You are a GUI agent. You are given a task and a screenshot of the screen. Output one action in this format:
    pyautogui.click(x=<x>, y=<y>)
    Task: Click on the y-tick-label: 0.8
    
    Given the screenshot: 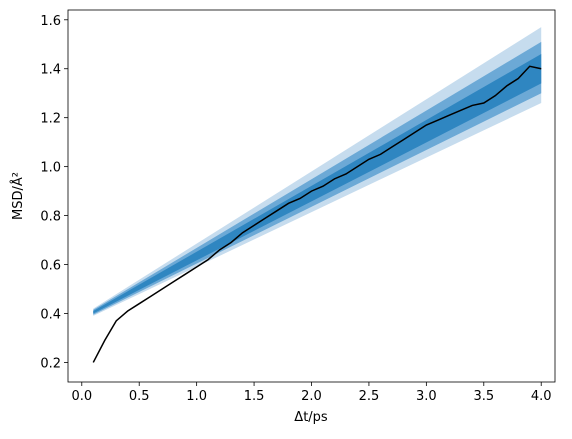 What is the action you would take?
    pyautogui.click(x=50, y=217)
    